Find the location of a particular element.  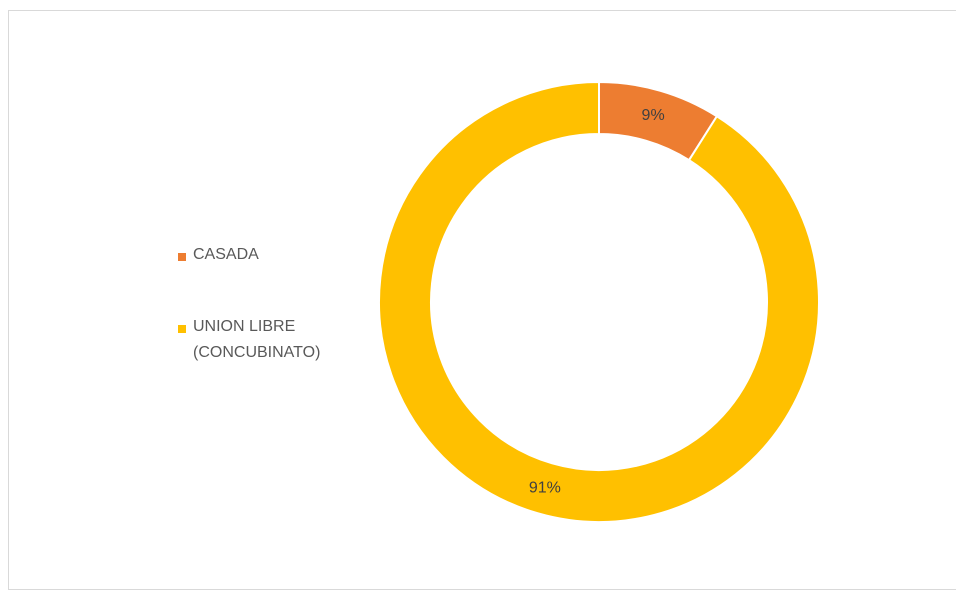

legend-item: CASADA is located at coordinates (250, 257).